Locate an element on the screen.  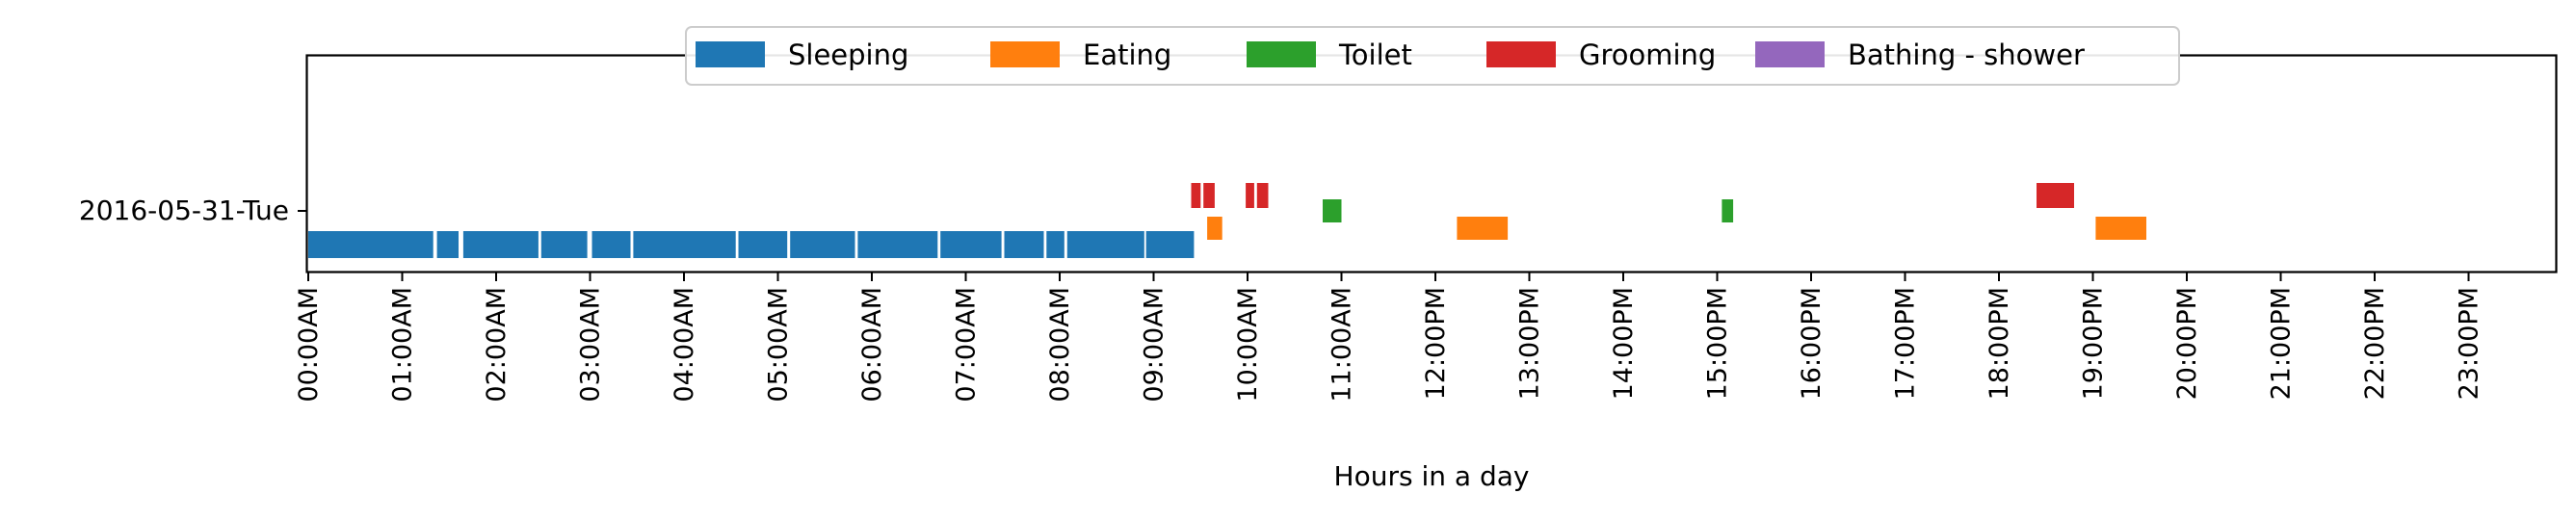
x-tick-label: 23:00PM is located at coordinates (2469, 343).